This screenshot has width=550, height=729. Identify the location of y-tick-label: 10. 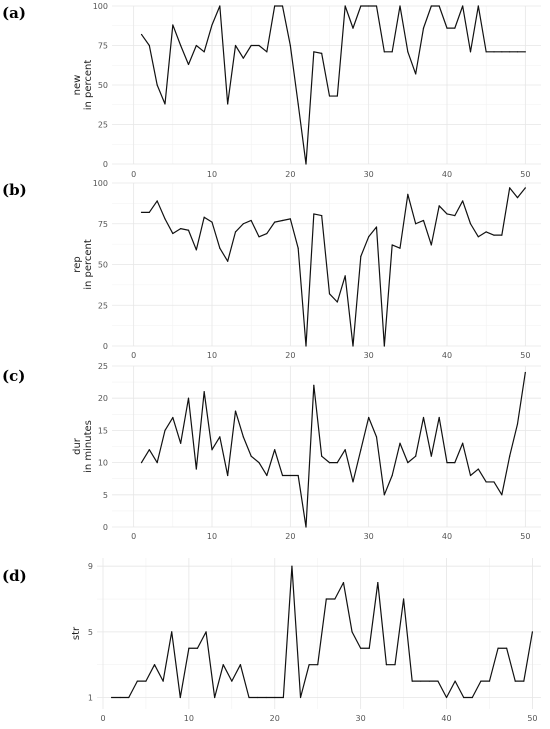
(103, 463).